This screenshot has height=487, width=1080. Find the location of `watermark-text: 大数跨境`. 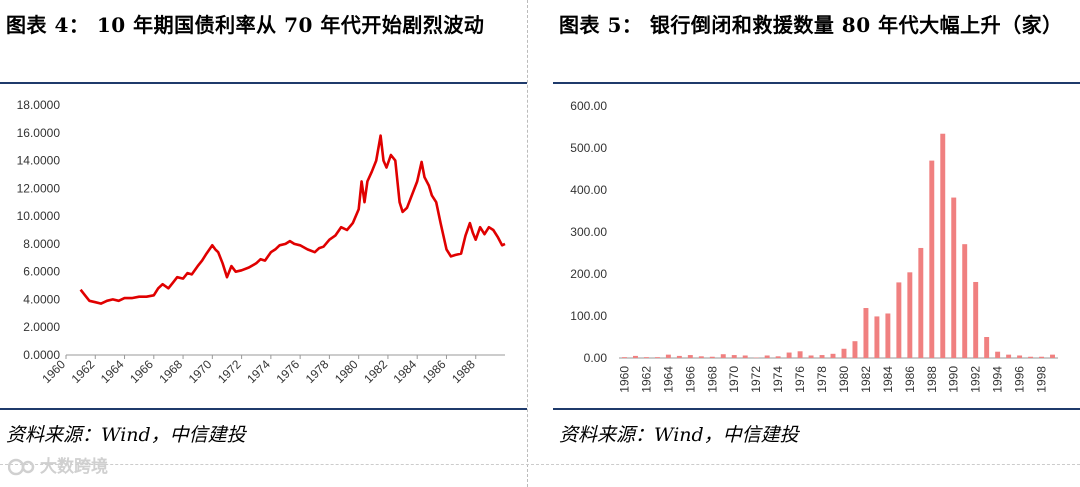

watermark-text: 大数跨境 is located at coordinates (74, 467).